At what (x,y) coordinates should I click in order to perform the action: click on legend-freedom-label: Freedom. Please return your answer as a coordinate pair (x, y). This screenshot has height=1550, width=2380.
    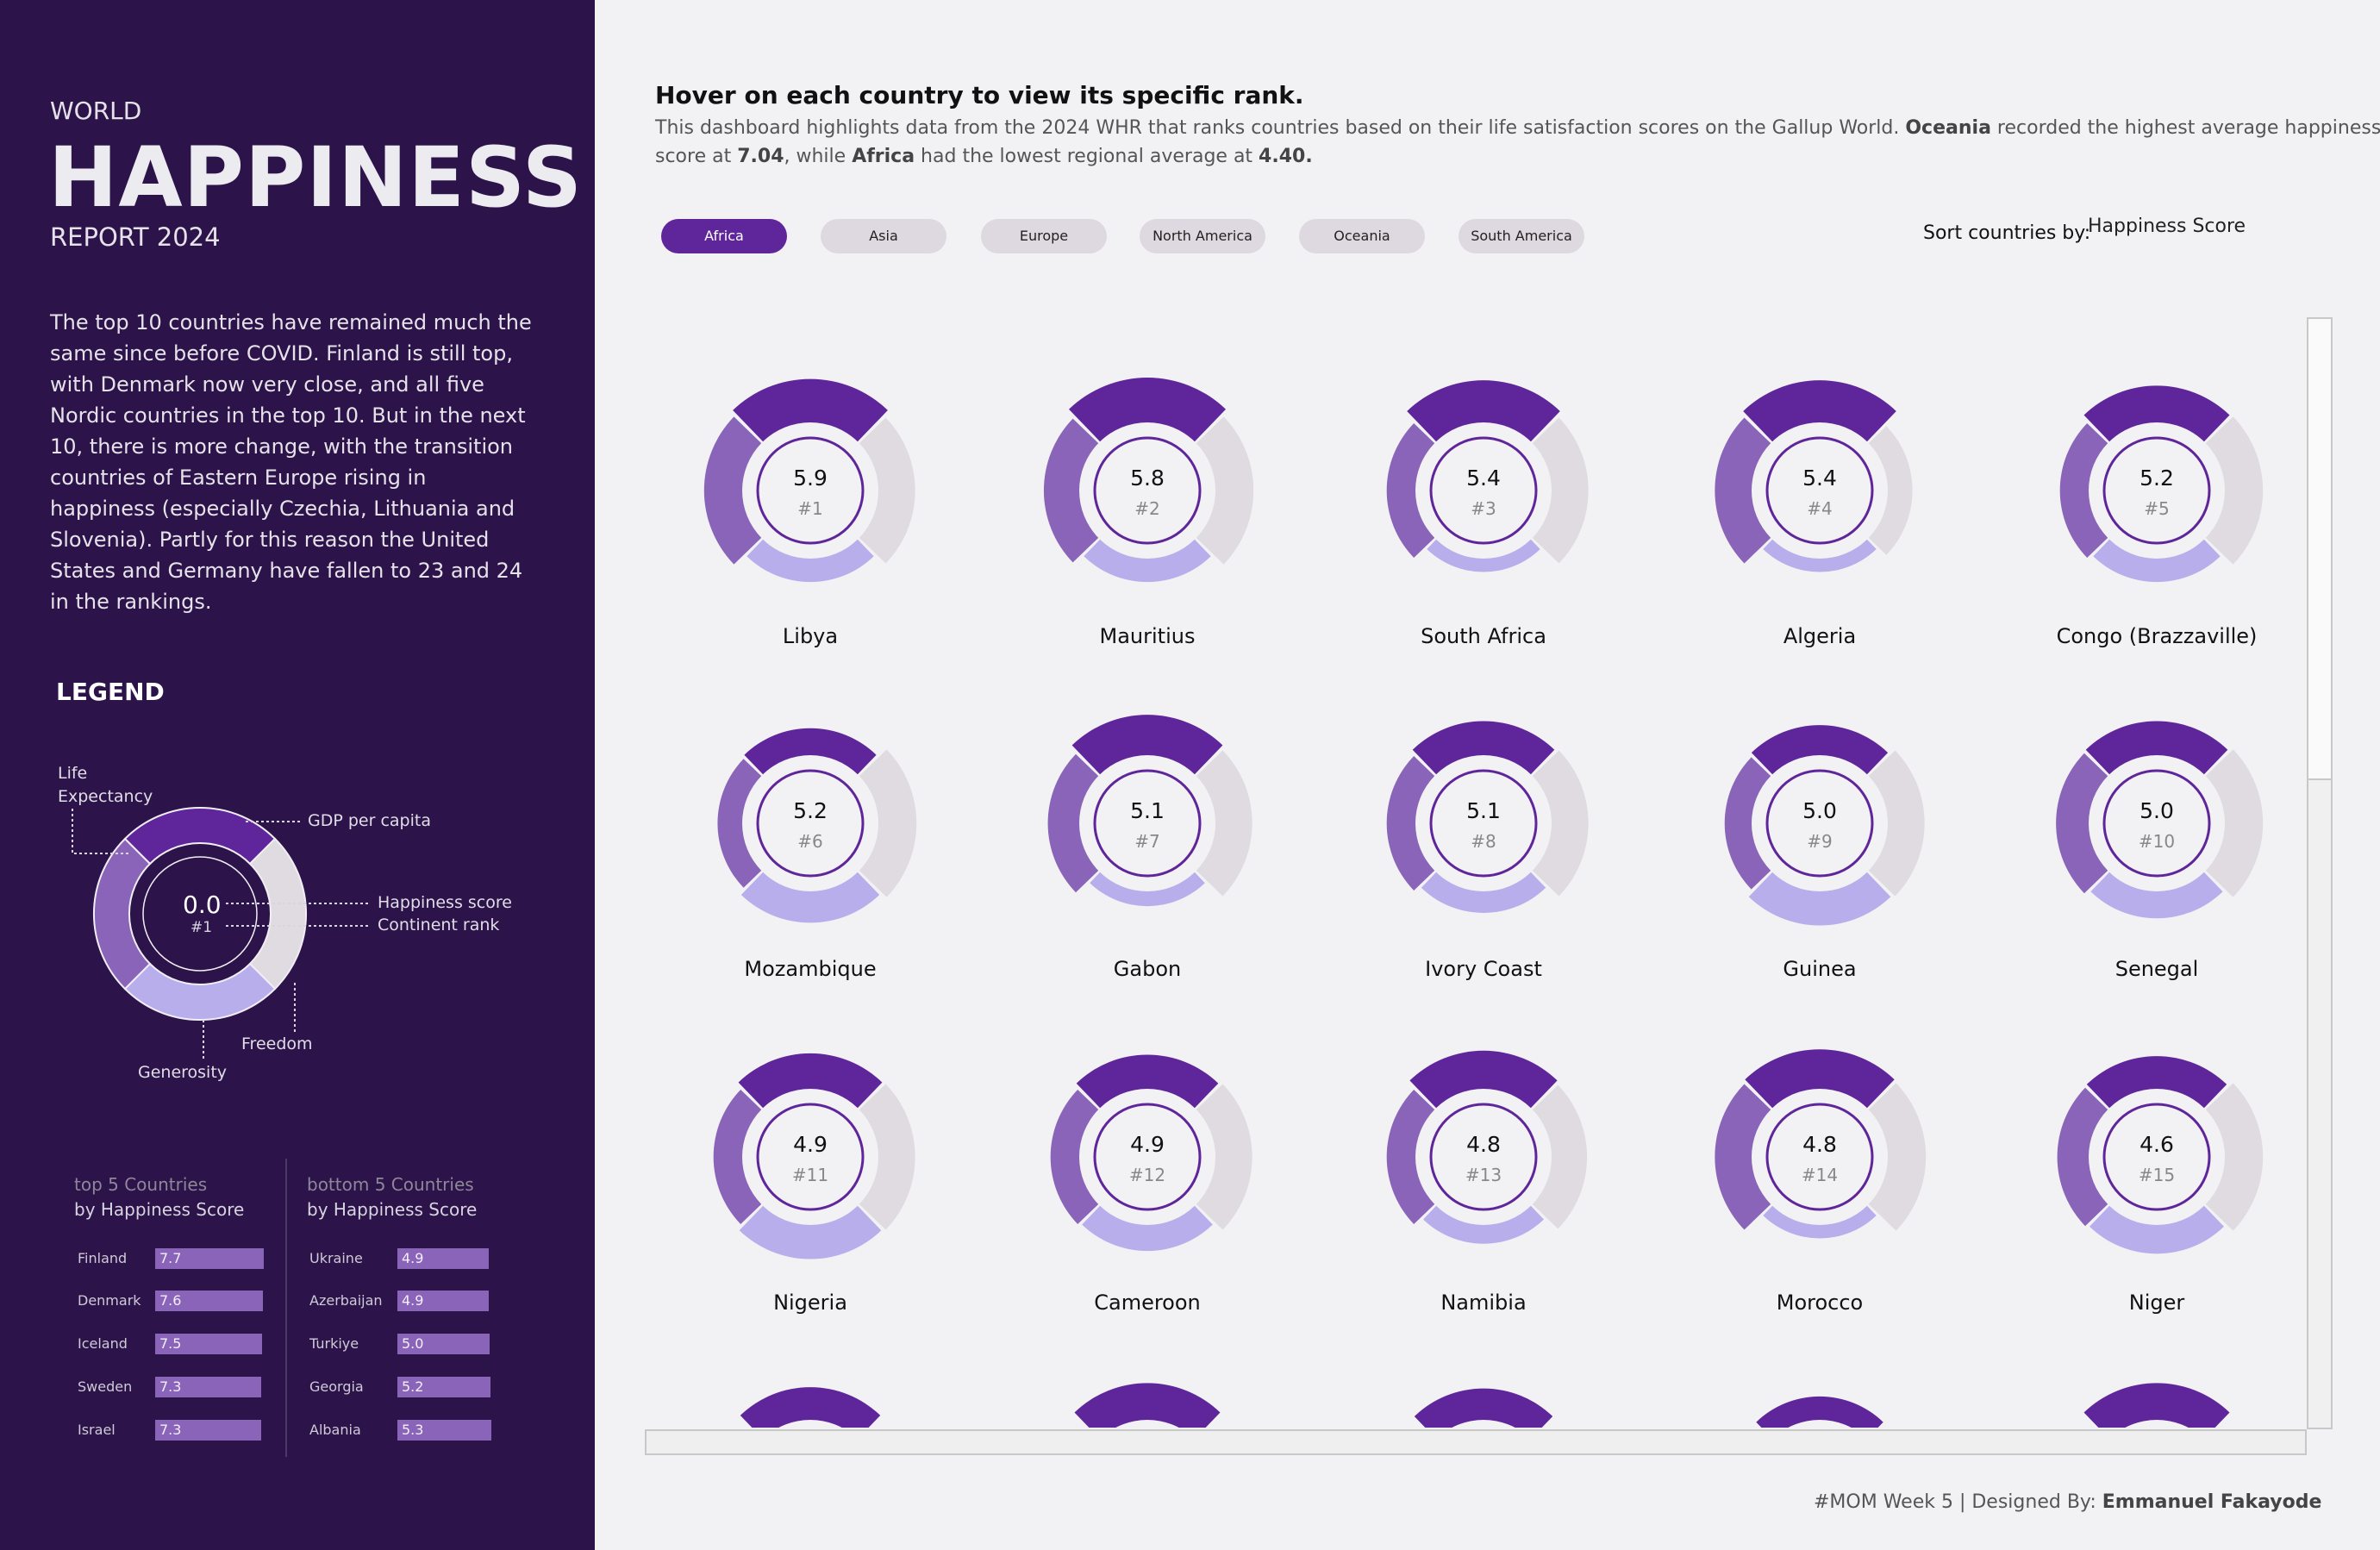
    Looking at the image, I should click on (277, 1043).